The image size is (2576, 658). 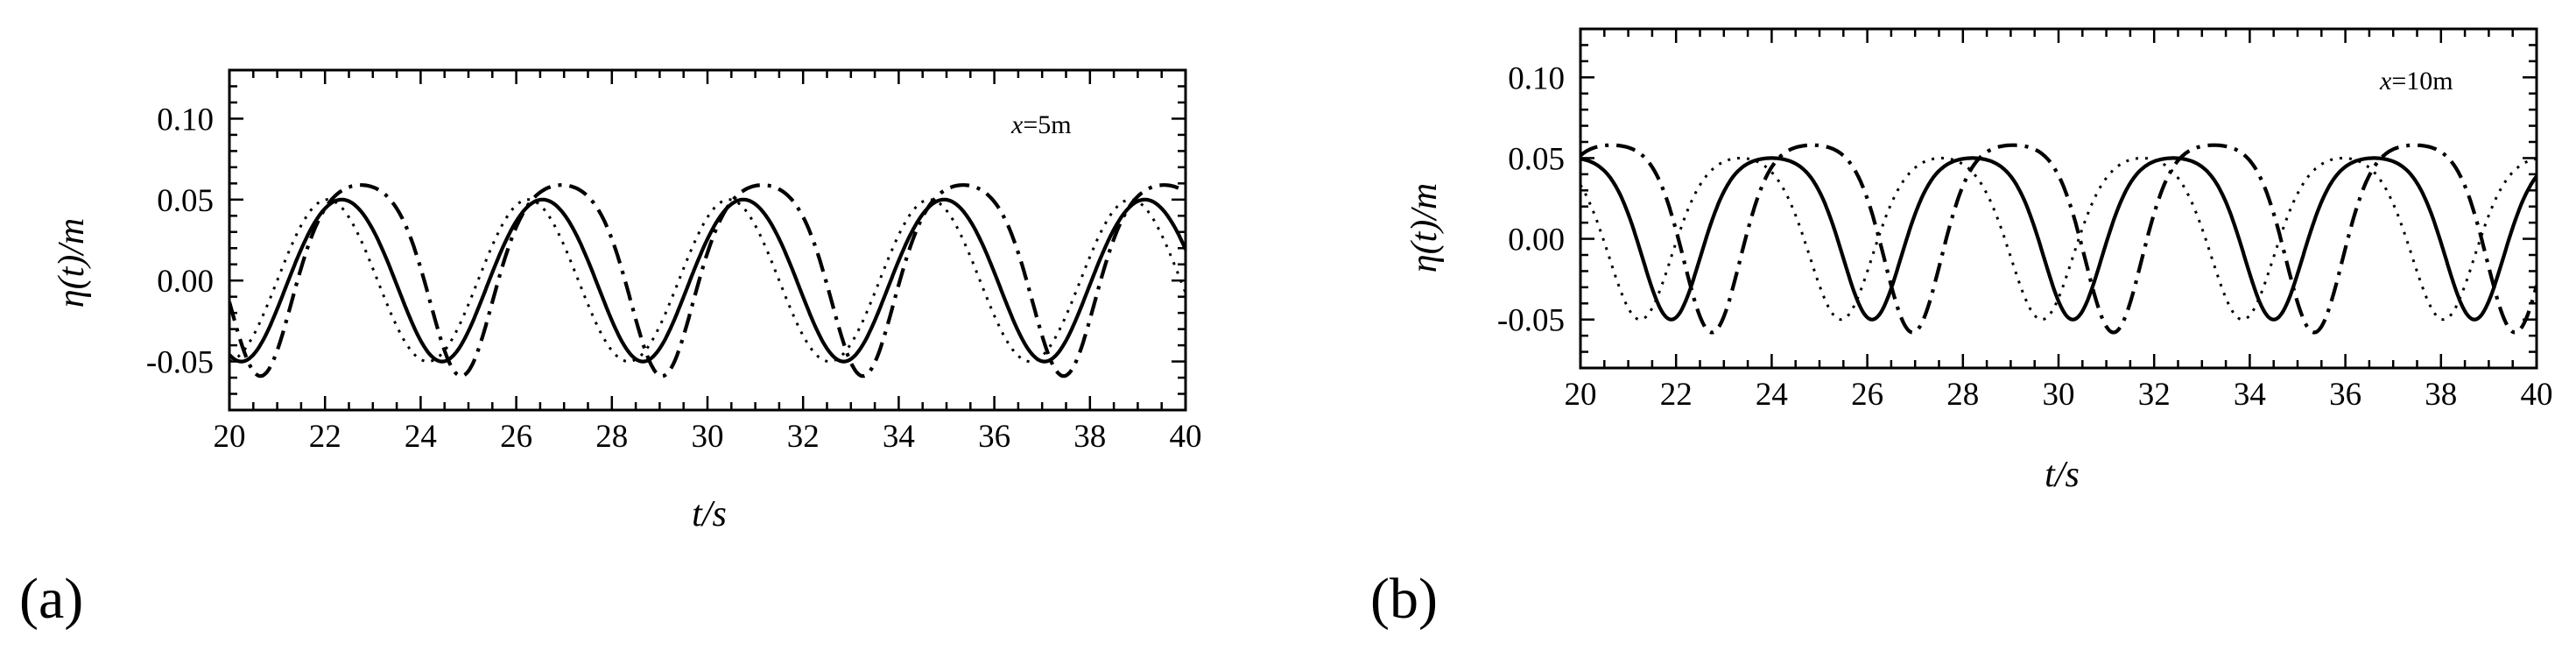 What do you see at coordinates (1047, 124) in the screenshot?
I see `annotation-value: =5m` at bounding box center [1047, 124].